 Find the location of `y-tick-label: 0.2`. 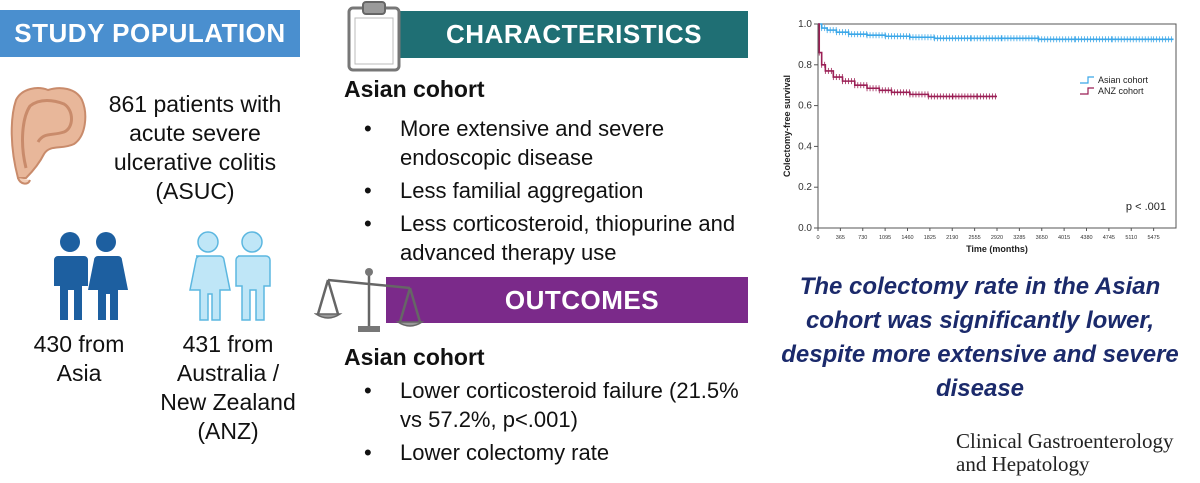

y-tick-label: 0.2 is located at coordinates (805, 187).